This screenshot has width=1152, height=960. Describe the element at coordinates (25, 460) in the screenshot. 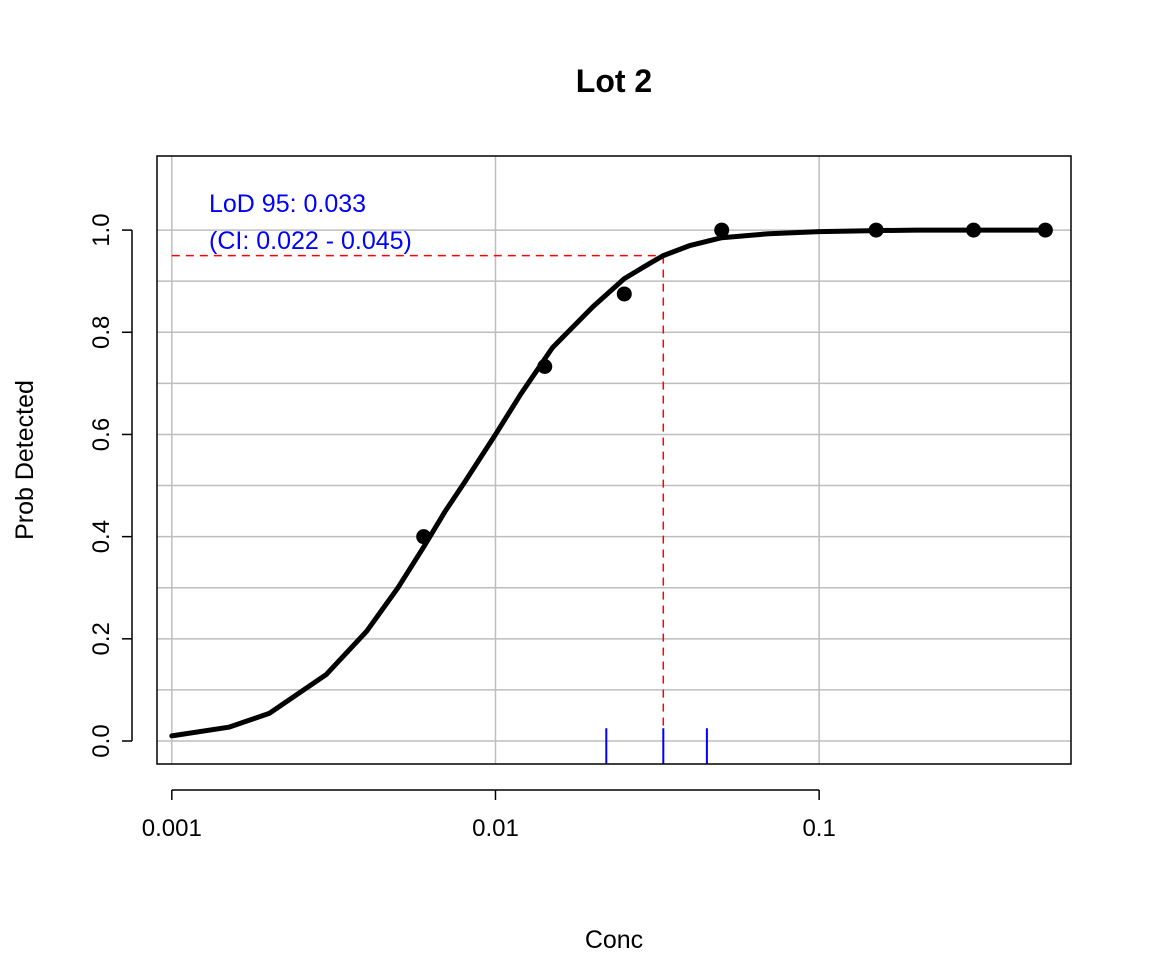

I see `y-axis-label: Prob Detected` at that location.